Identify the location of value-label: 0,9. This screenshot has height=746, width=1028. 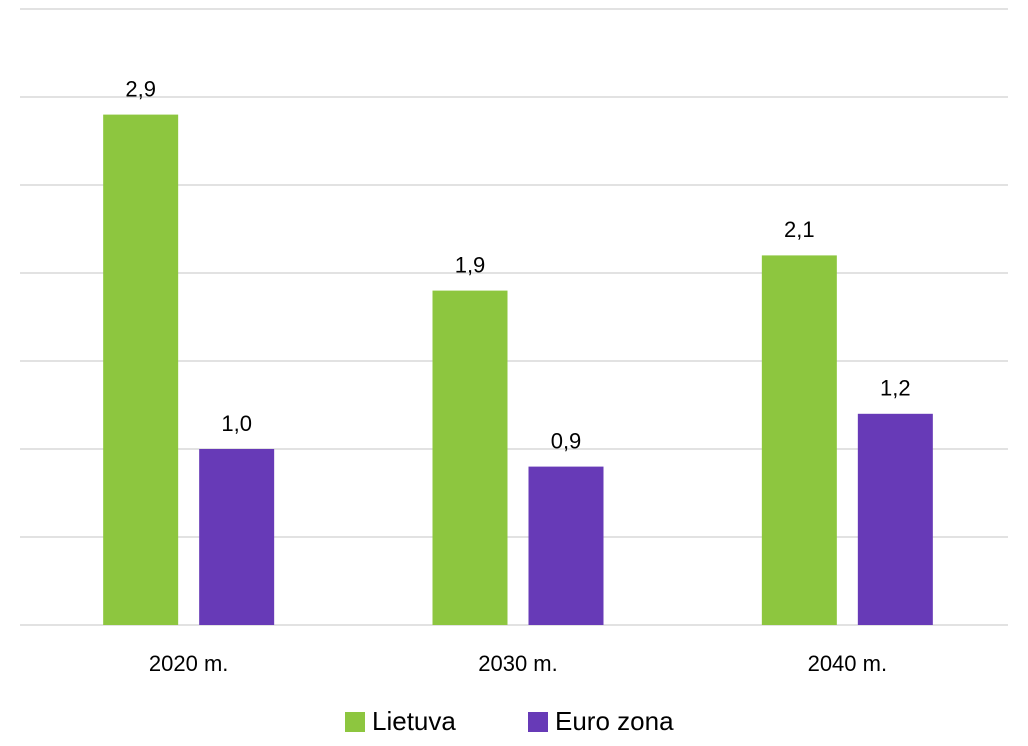
(566, 440).